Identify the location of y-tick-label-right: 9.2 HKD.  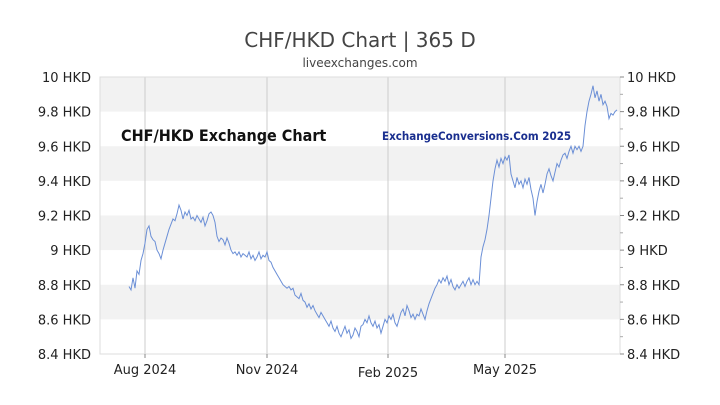
(653, 217).